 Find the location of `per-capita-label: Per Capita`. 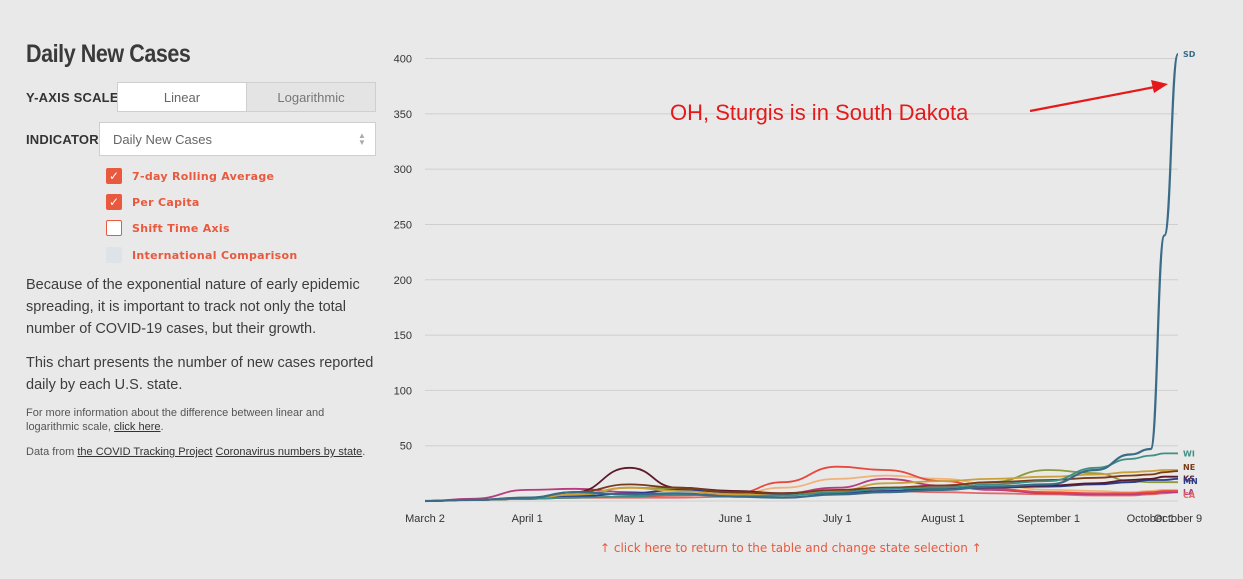

per-capita-label: Per Capita is located at coordinates (166, 202).